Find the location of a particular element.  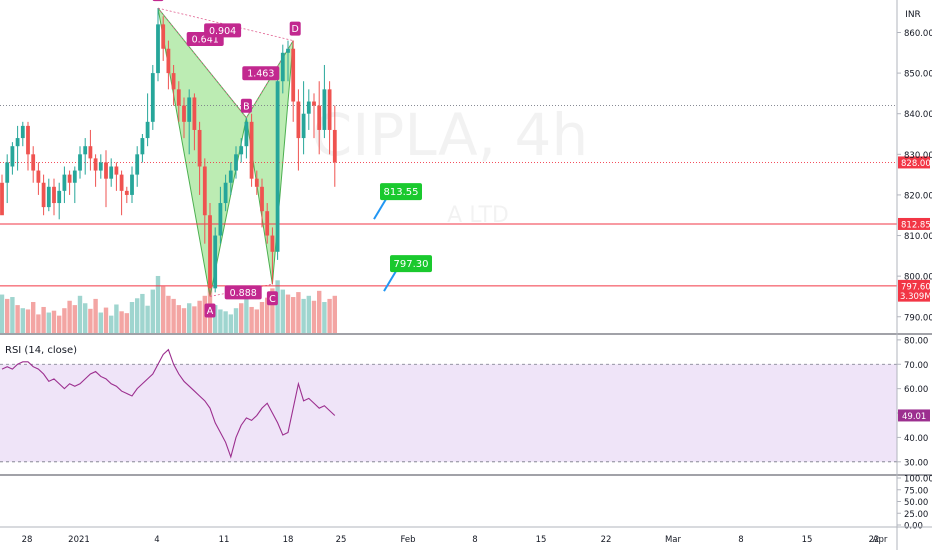

price-callouts: 813.55 797.30 is located at coordinates (402, 237).